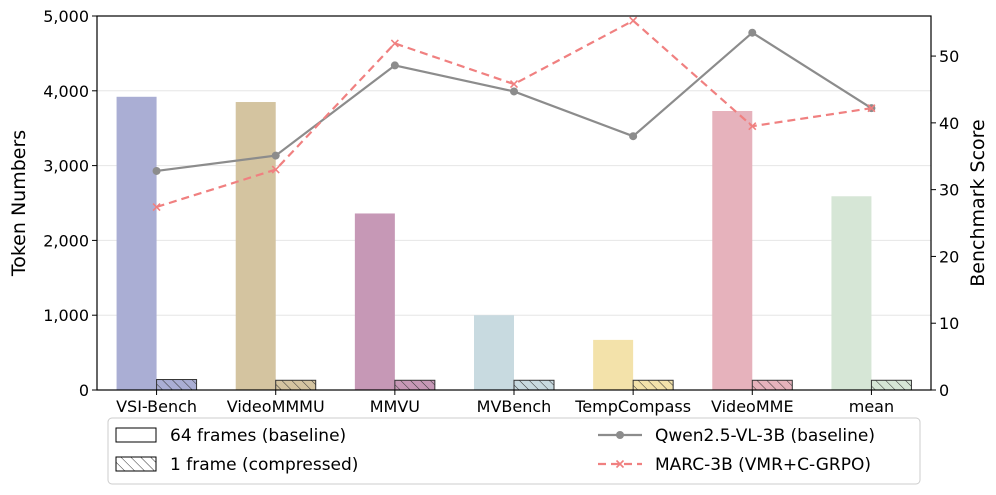 The image size is (996, 495). I want to click on legend-marker-marc, so click(620, 464).